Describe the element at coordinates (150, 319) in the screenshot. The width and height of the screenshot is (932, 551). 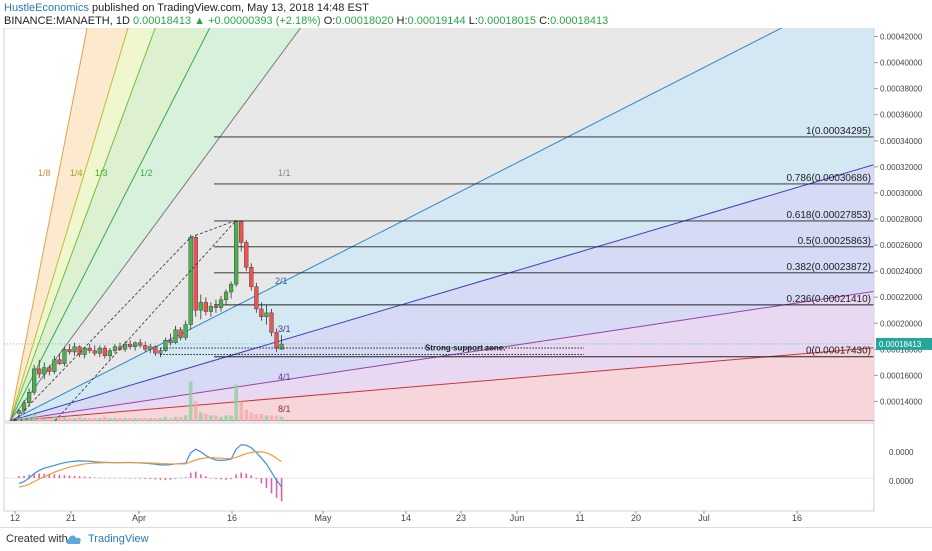
I see `candles` at that location.